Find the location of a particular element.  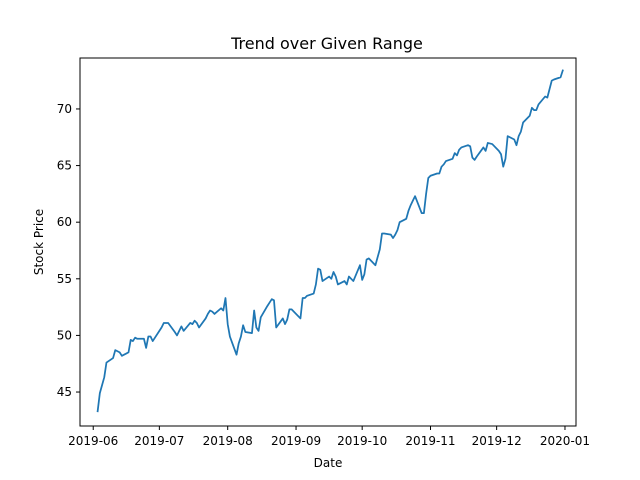

y-tick-label: 65 is located at coordinates (64, 166).